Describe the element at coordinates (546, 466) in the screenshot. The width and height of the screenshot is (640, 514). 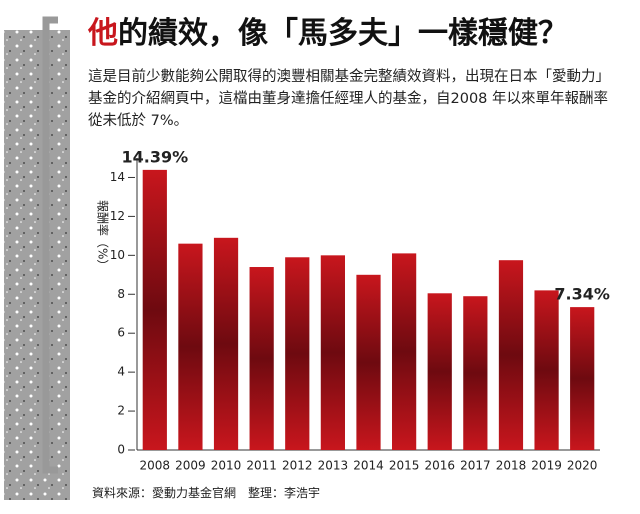
I see `x-tick-label: 2019` at that location.